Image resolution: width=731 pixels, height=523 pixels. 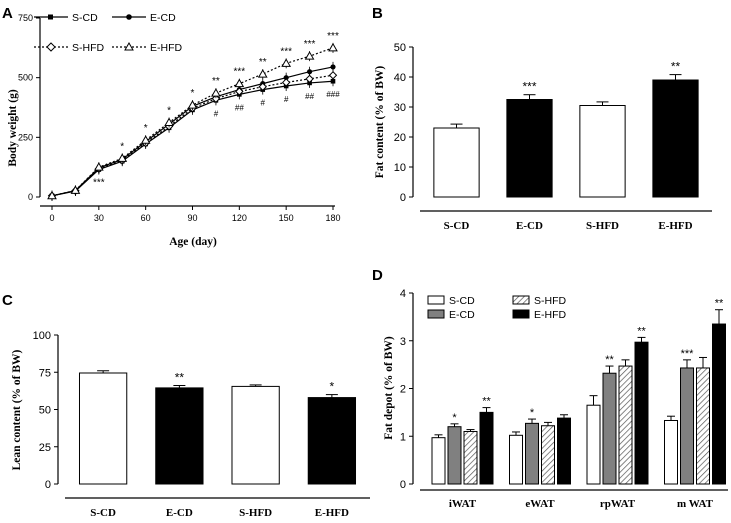 I want to click on panel-c-category-label: E-CD, so click(x=179, y=513).